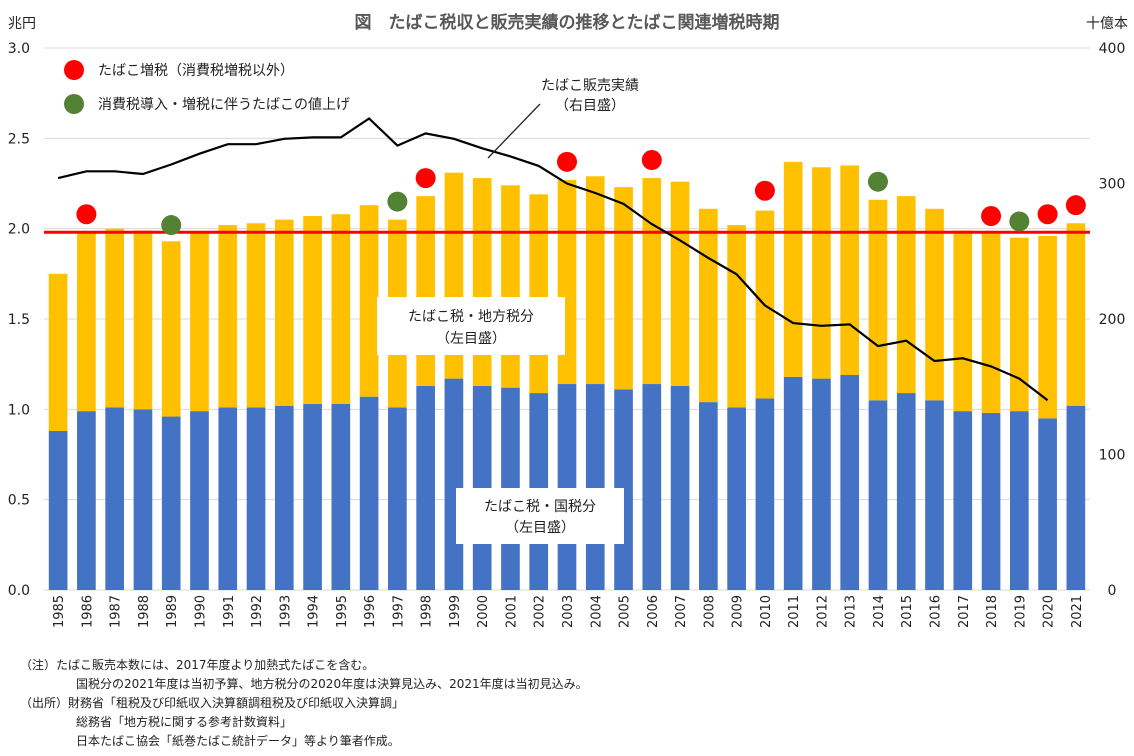 Image resolution: width=1134 pixels, height=756 pixels. Describe the element at coordinates (471, 339) in the screenshot. I see `local-tax-sublabel: （左目盛）` at that location.